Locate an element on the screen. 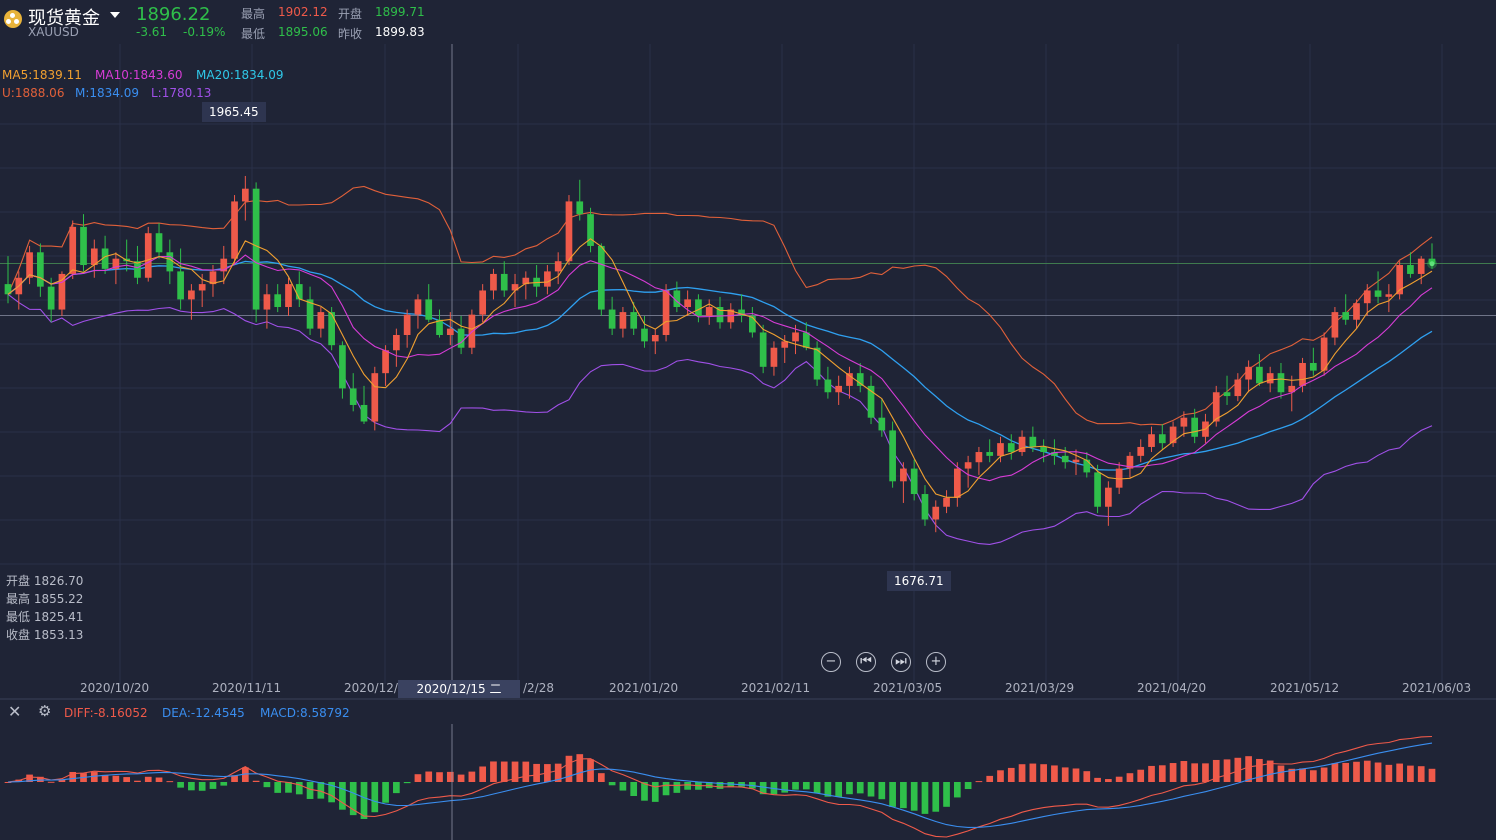 The width and height of the screenshot is (1496, 840). step-forward-button: ⏭ is located at coordinates (901, 662).